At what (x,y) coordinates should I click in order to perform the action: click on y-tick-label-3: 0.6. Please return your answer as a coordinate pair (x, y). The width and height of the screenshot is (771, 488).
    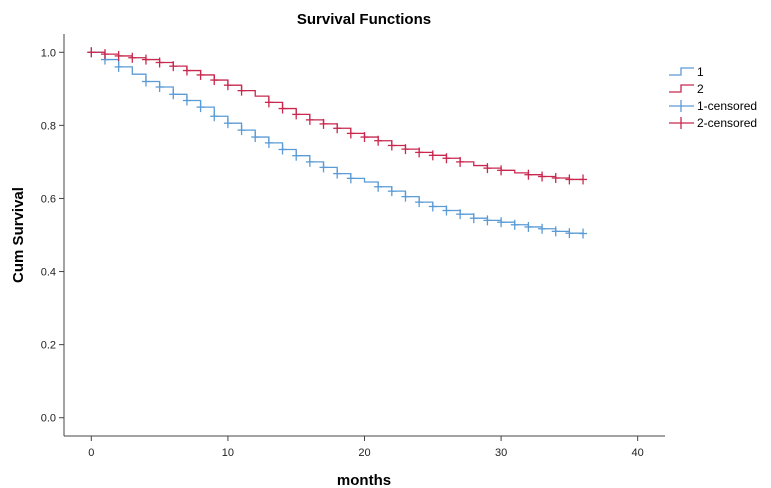
    Looking at the image, I should click on (48, 199).